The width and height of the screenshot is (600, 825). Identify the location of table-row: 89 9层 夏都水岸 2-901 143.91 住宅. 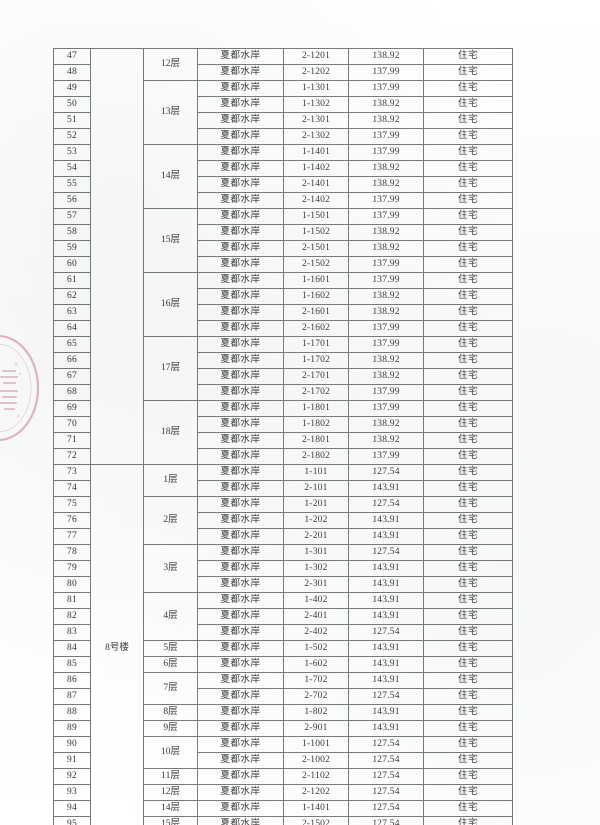
(283, 728).